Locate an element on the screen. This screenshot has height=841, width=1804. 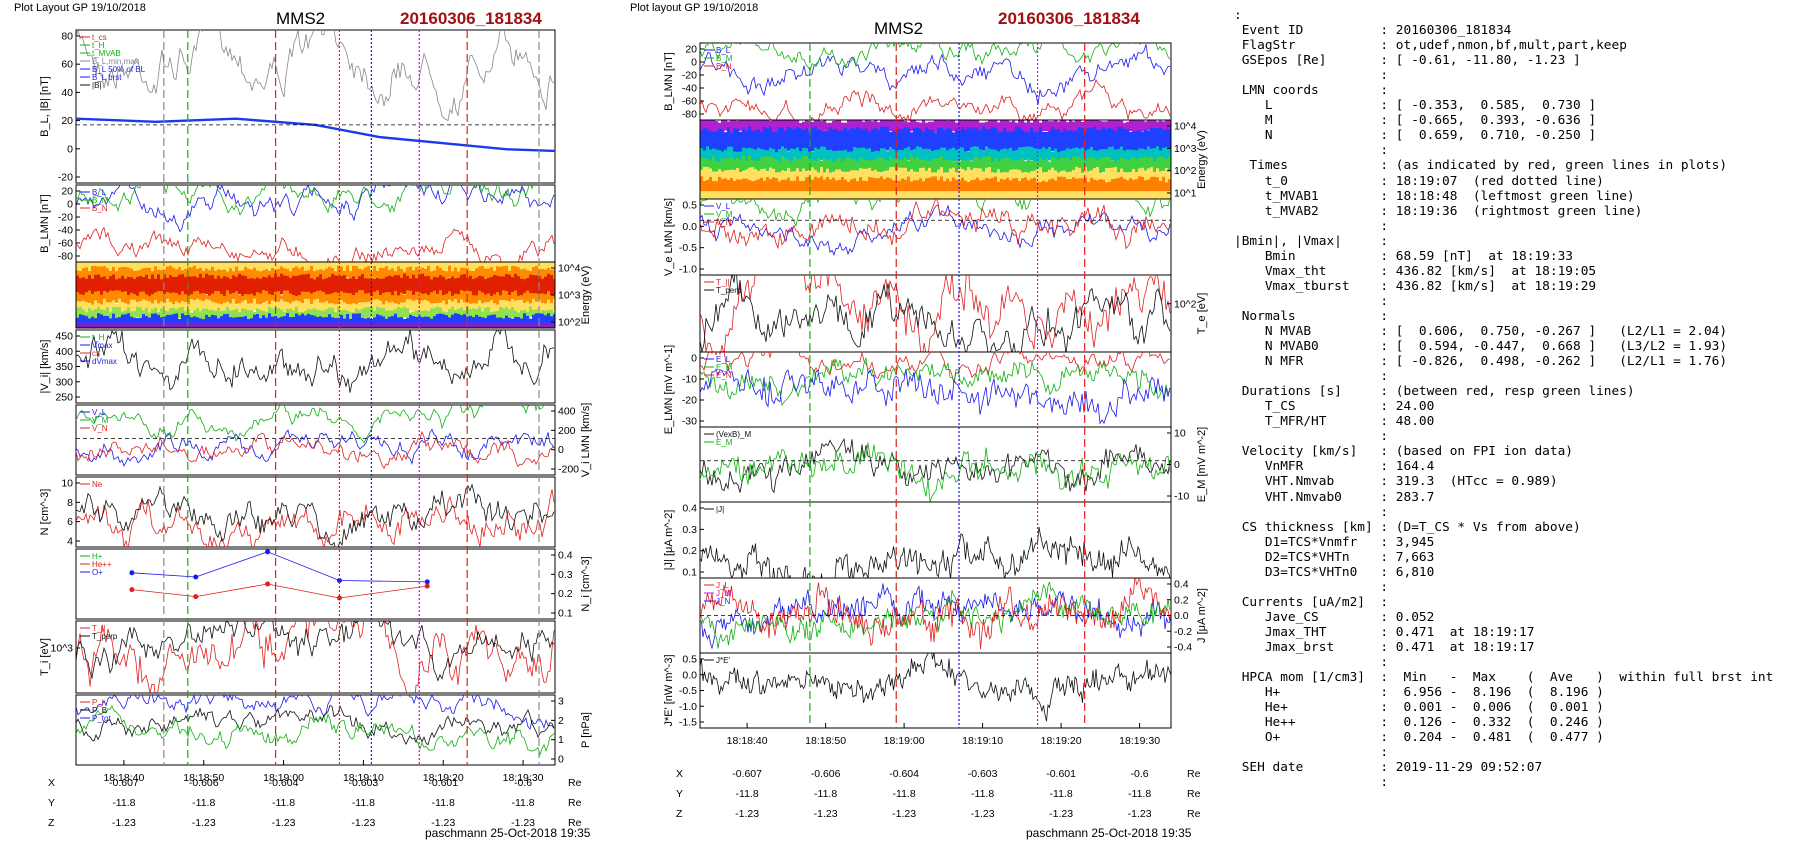
y-tick-label: -40 is located at coordinates (689, 89).